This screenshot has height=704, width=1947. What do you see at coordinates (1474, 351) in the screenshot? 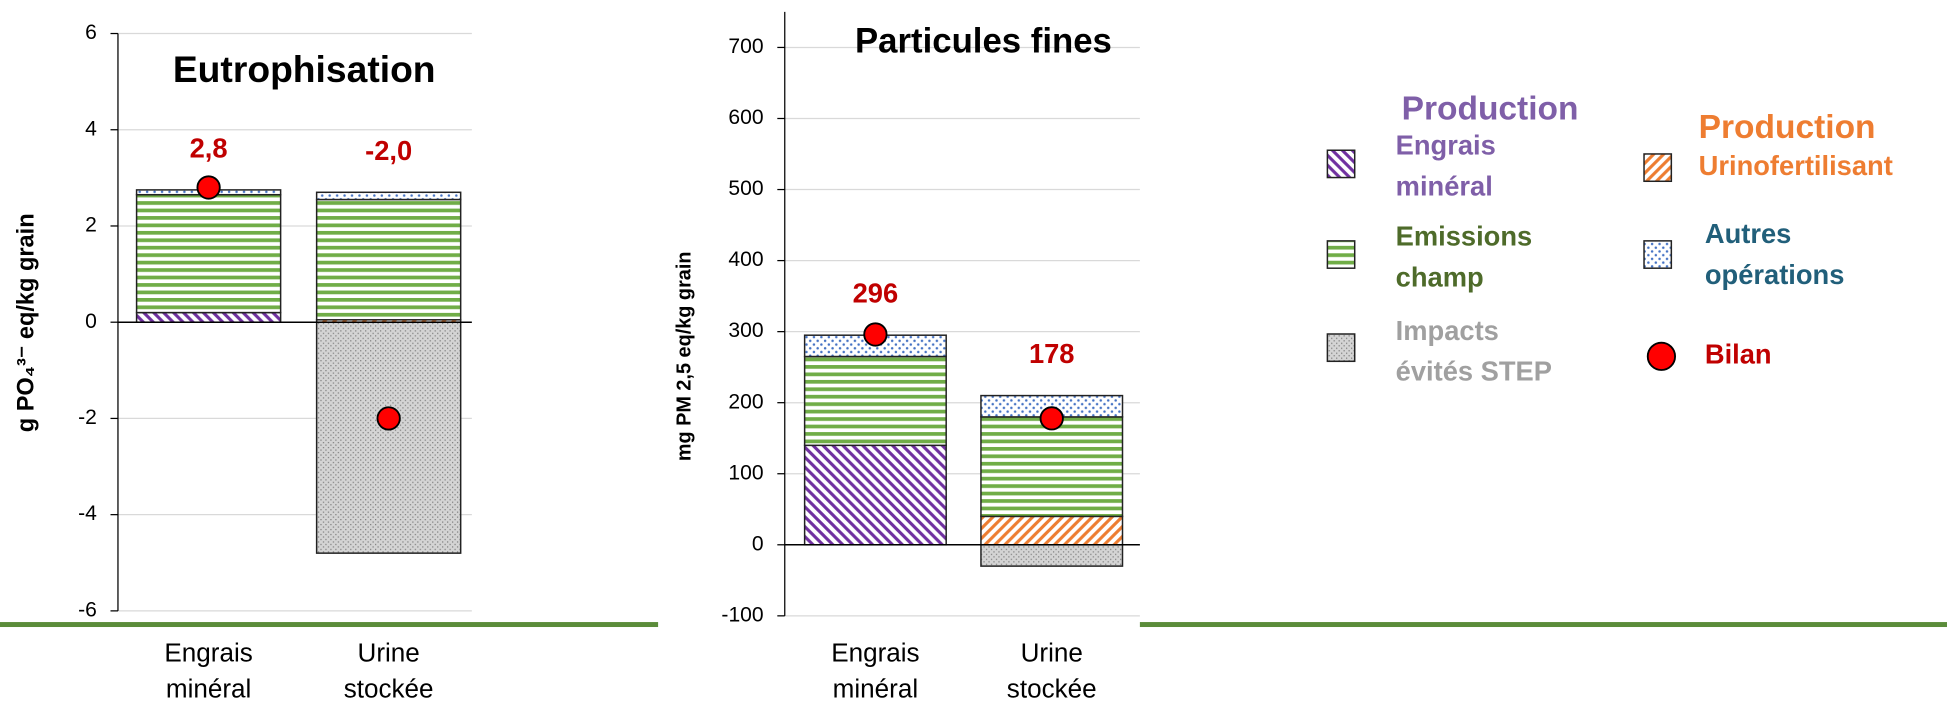
I see `legend-label: Impacts évités STEP` at bounding box center [1474, 351].